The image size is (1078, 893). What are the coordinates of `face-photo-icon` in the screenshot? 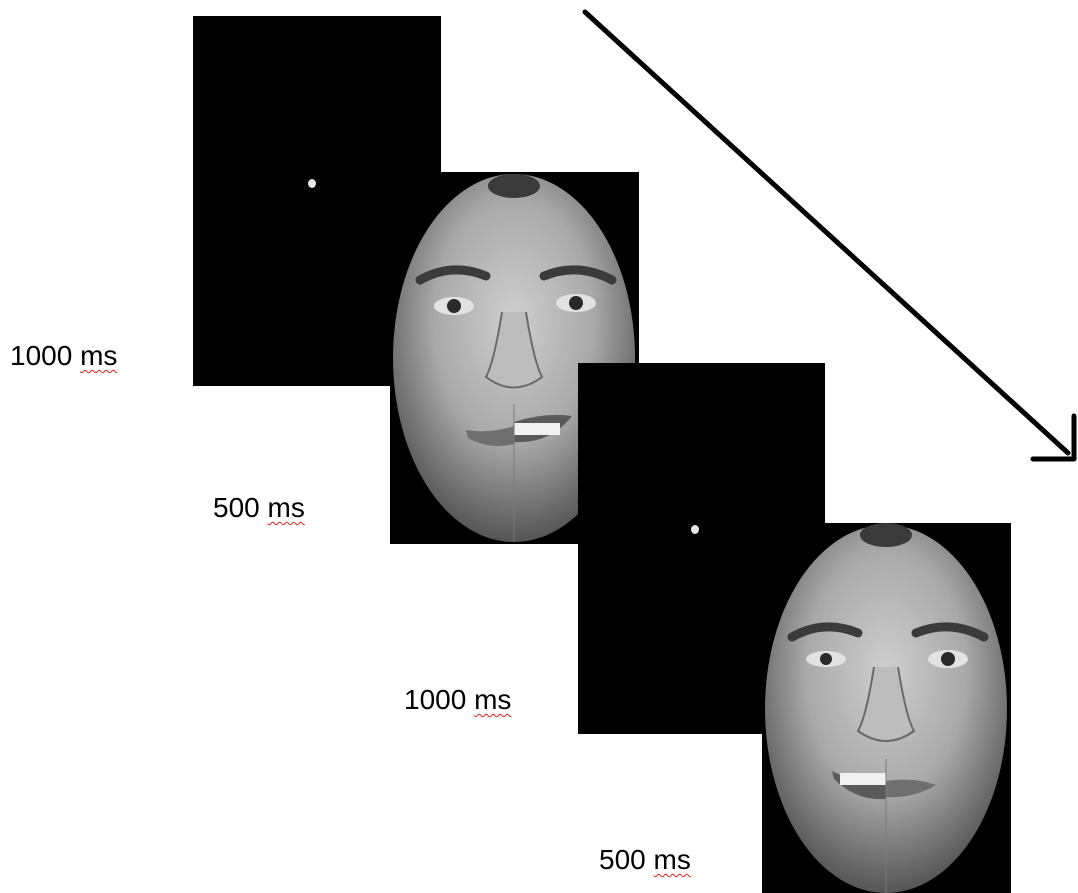 It's located at (886, 708).